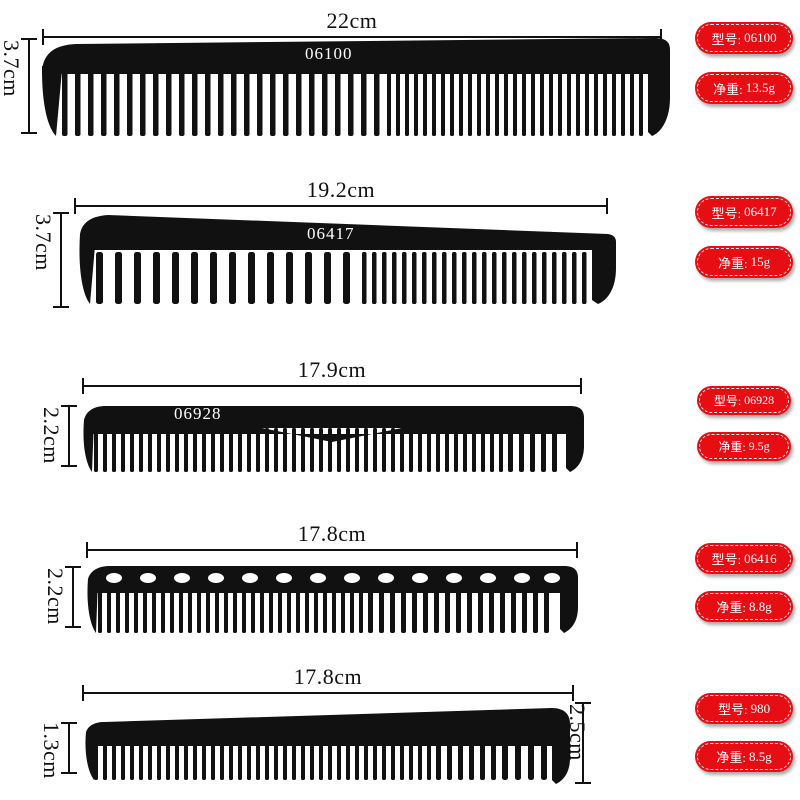  Describe the element at coordinates (333, 578) in the screenshot. I see `spine-holes` at that location.